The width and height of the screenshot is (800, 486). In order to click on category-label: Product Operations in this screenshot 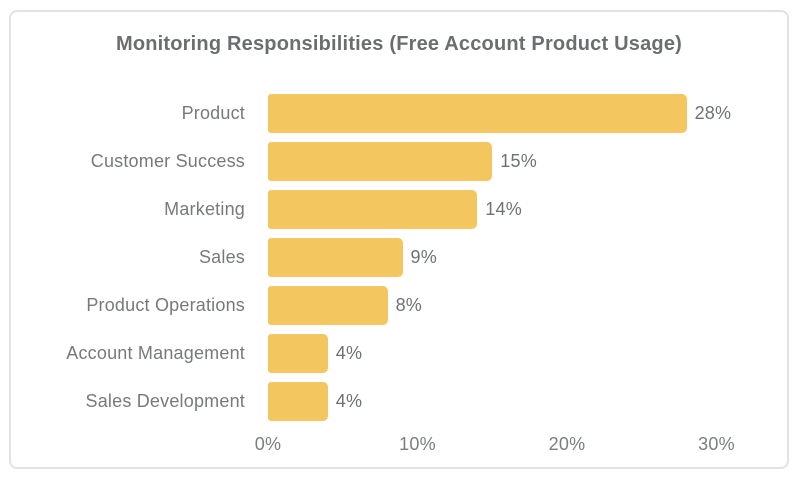, I will do `click(165, 305)`.